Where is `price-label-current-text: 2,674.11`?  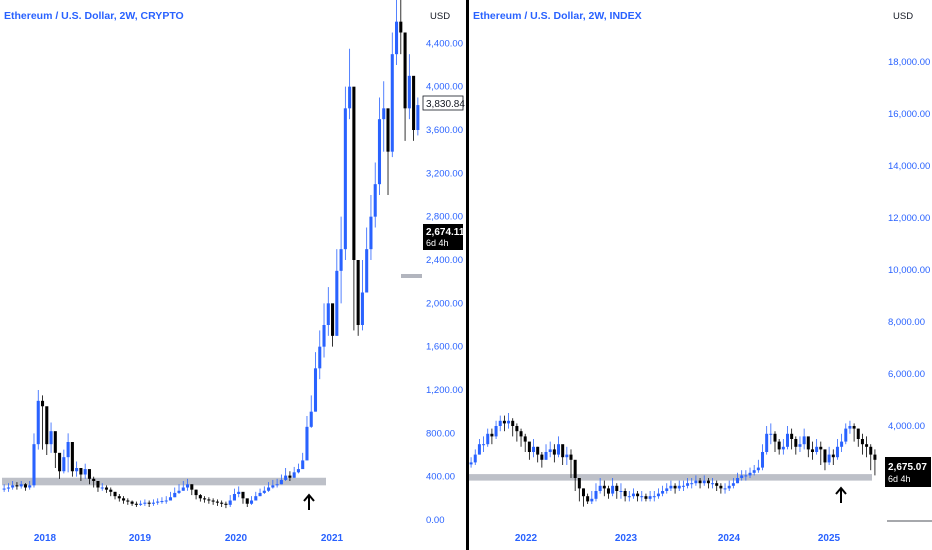 price-label-current-text: 2,674.11 is located at coordinates (445, 232).